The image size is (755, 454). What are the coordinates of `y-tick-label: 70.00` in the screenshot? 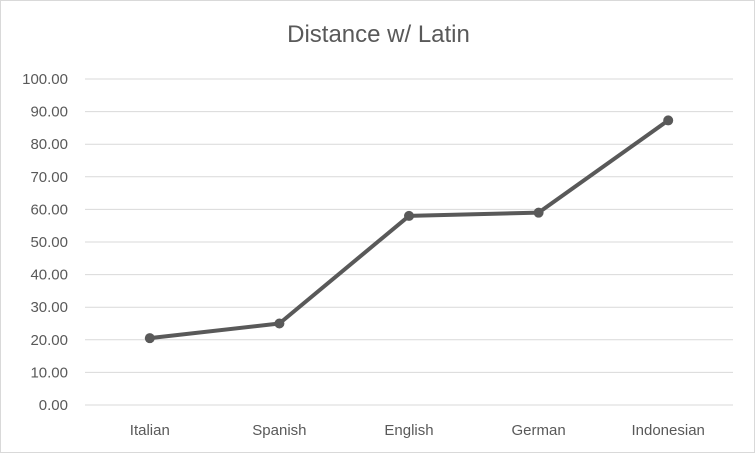 It's located at (49, 177).